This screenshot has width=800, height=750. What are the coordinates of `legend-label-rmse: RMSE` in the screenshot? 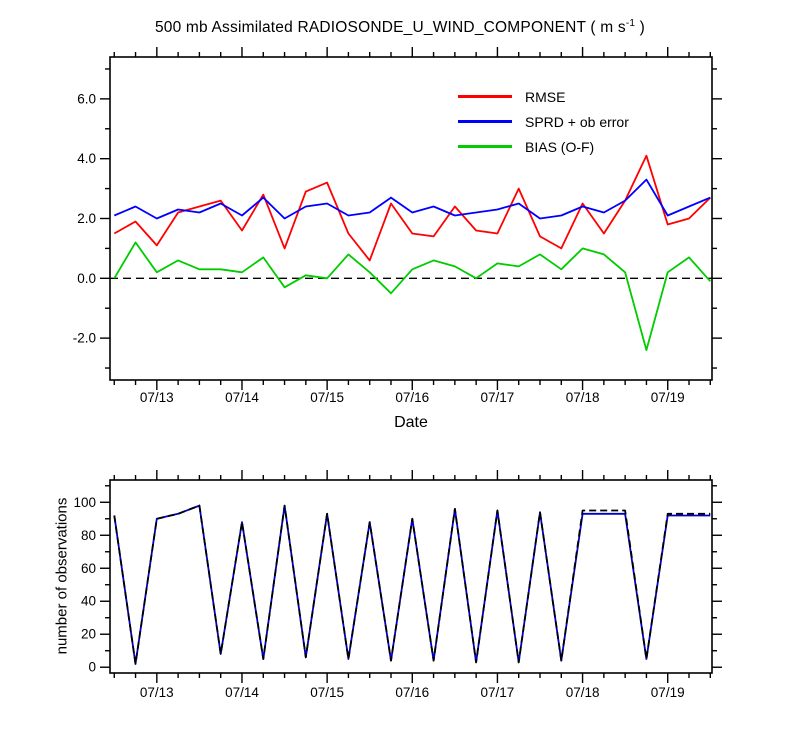 It's located at (545, 96).